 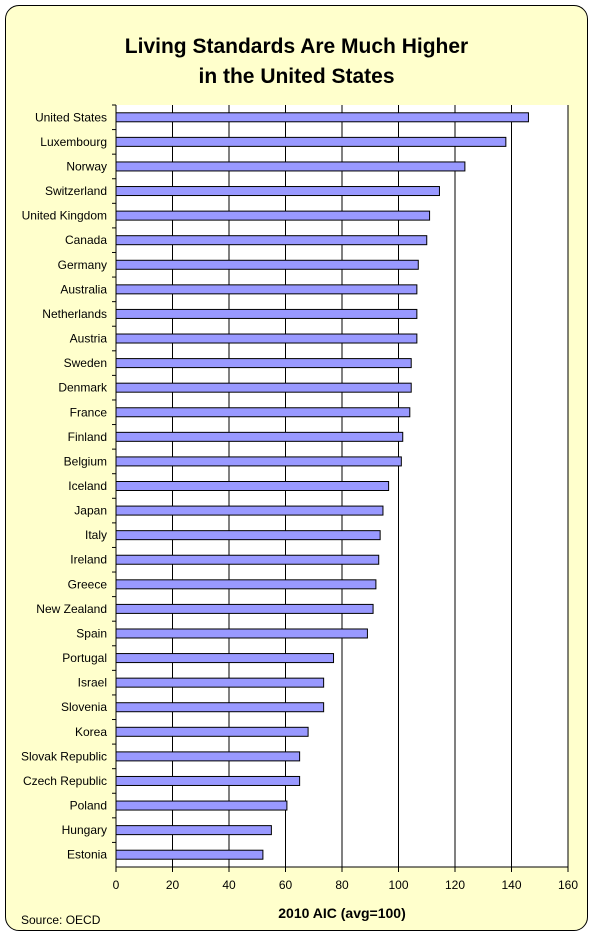 What do you see at coordinates (87, 437) in the screenshot?
I see `category-label: Finland` at bounding box center [87, 437].